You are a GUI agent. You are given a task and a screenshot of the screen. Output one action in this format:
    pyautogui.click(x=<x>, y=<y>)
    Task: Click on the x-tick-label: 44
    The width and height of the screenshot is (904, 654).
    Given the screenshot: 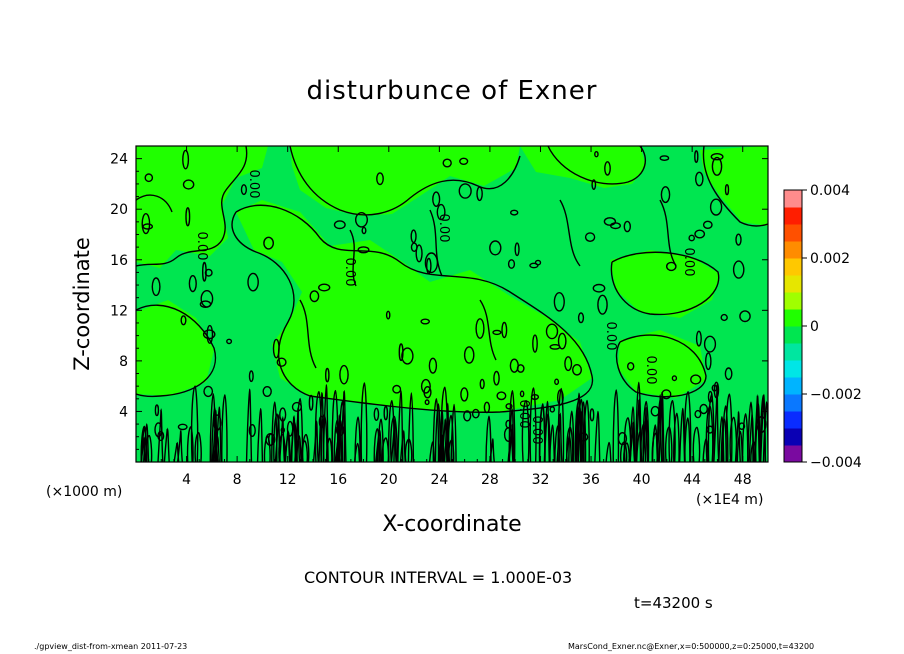 What is the action you would take?
    pyautogui.click(x=692, y=480)
    